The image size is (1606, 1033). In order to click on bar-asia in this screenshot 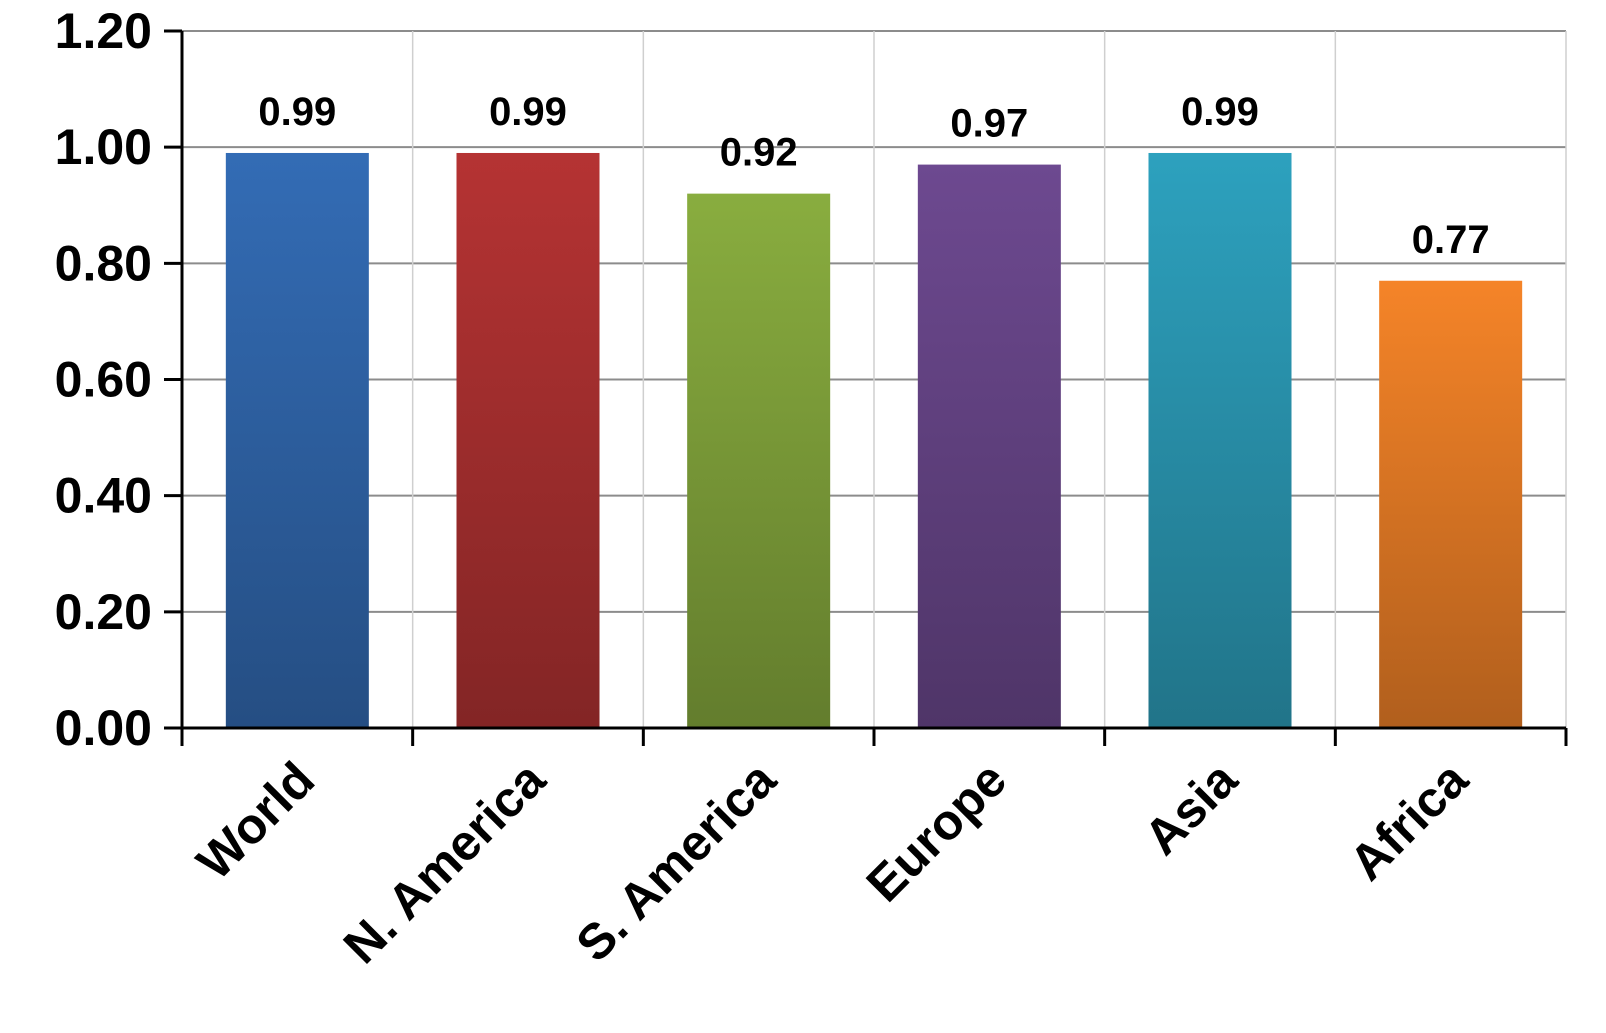, I will do `click(1220, 440)`.